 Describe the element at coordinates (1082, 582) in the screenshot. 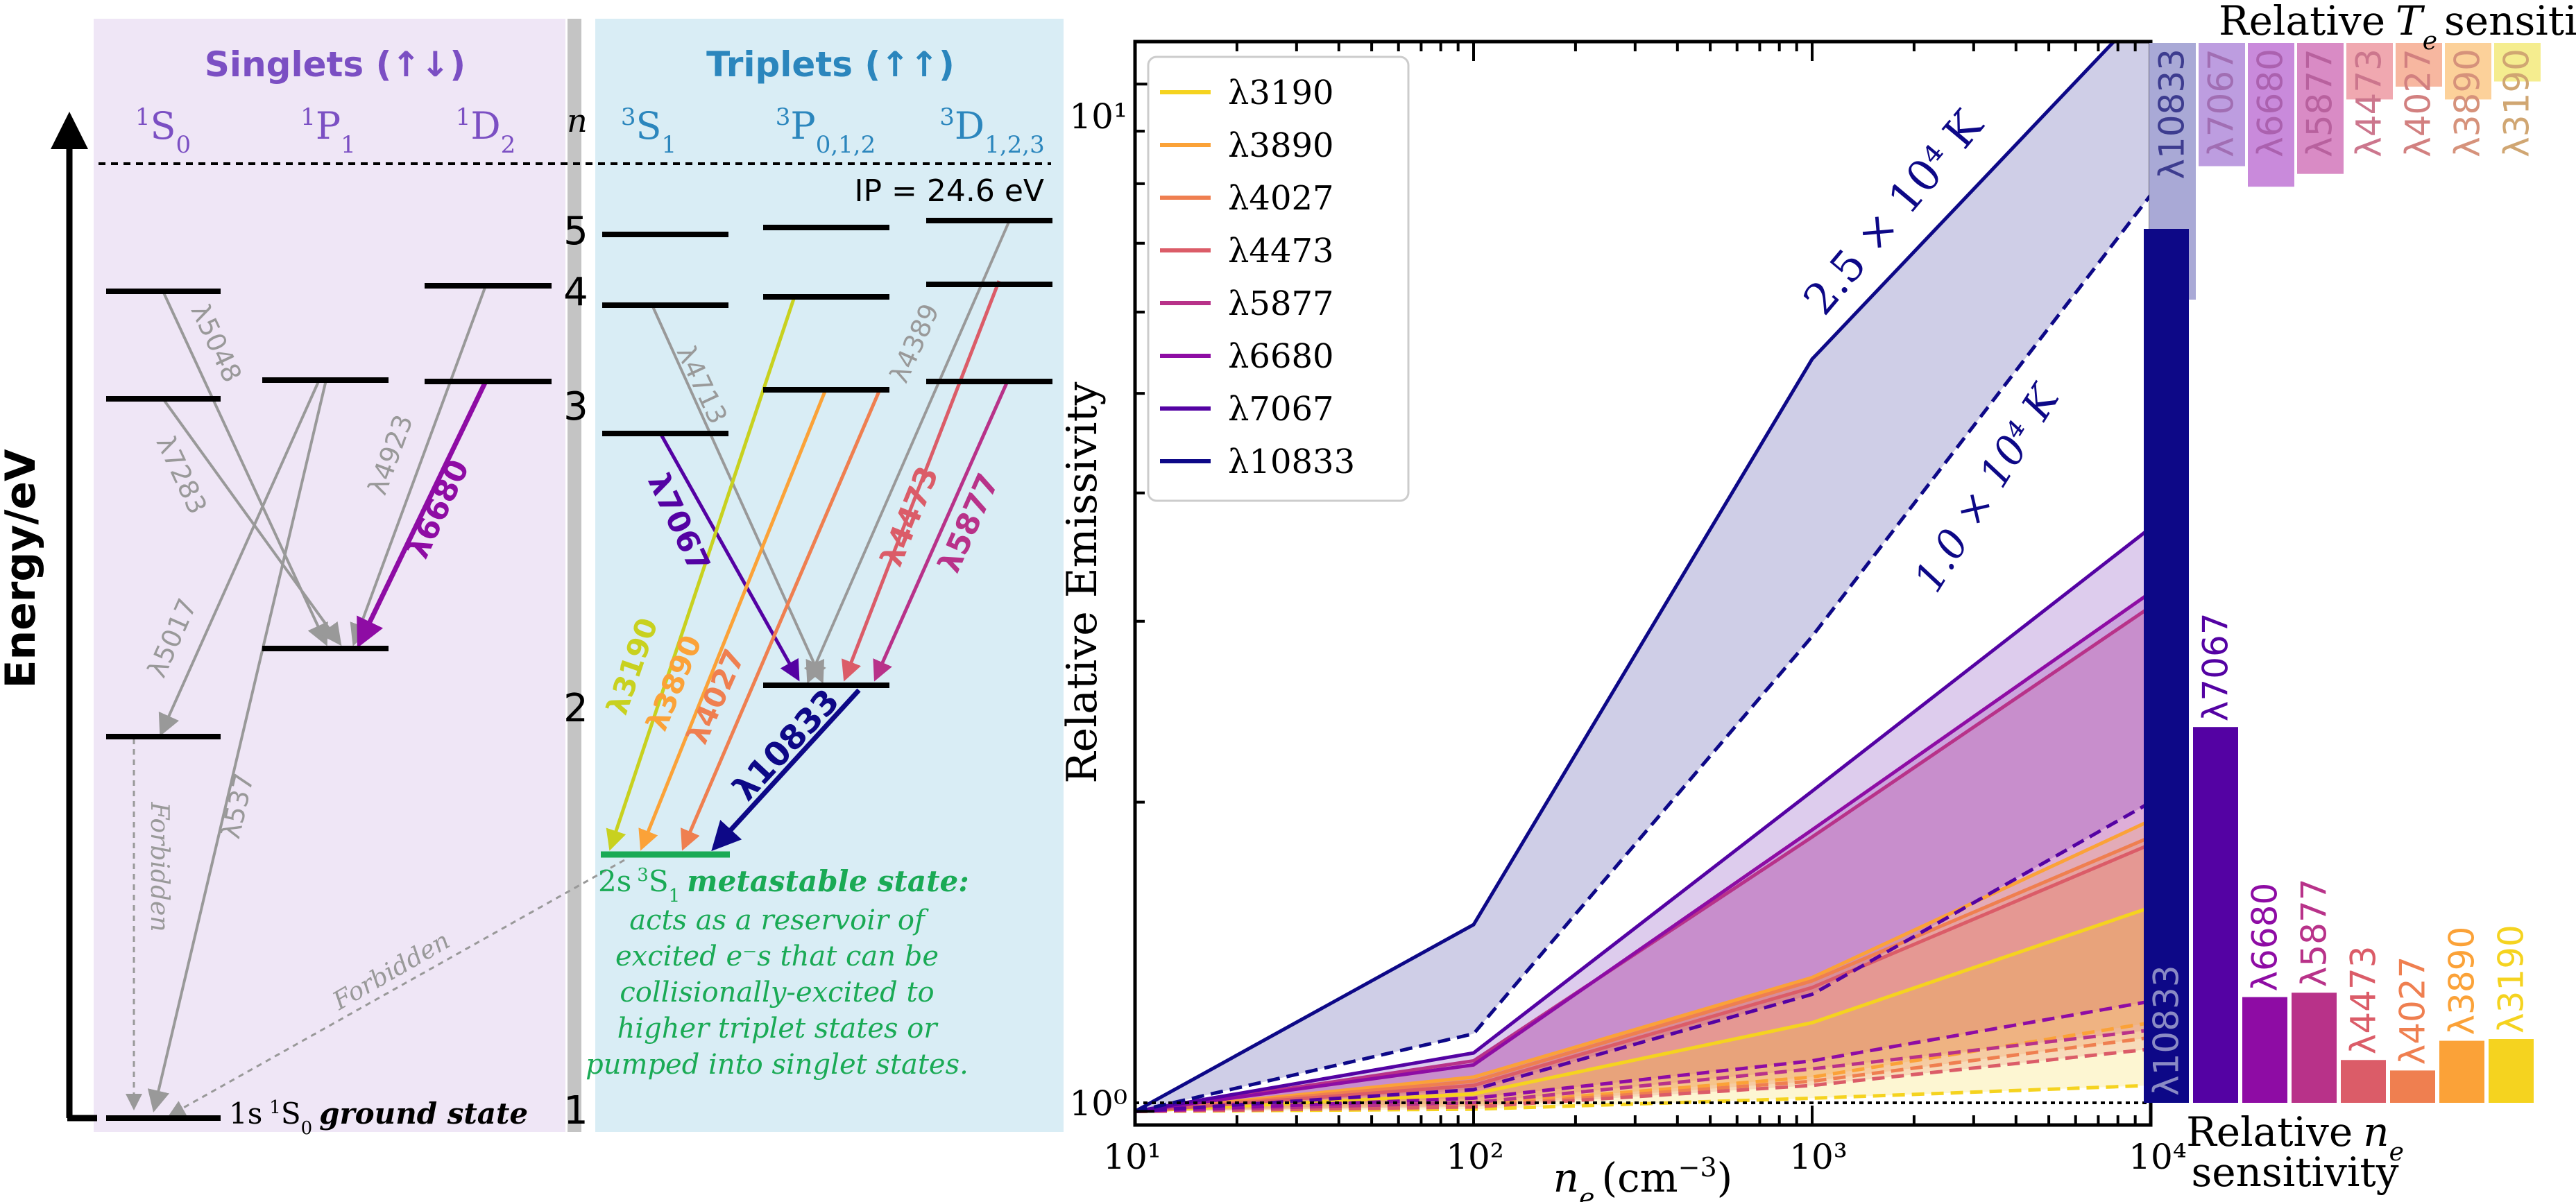

I see `y-axis-label: Relative Emissivity` at that location.